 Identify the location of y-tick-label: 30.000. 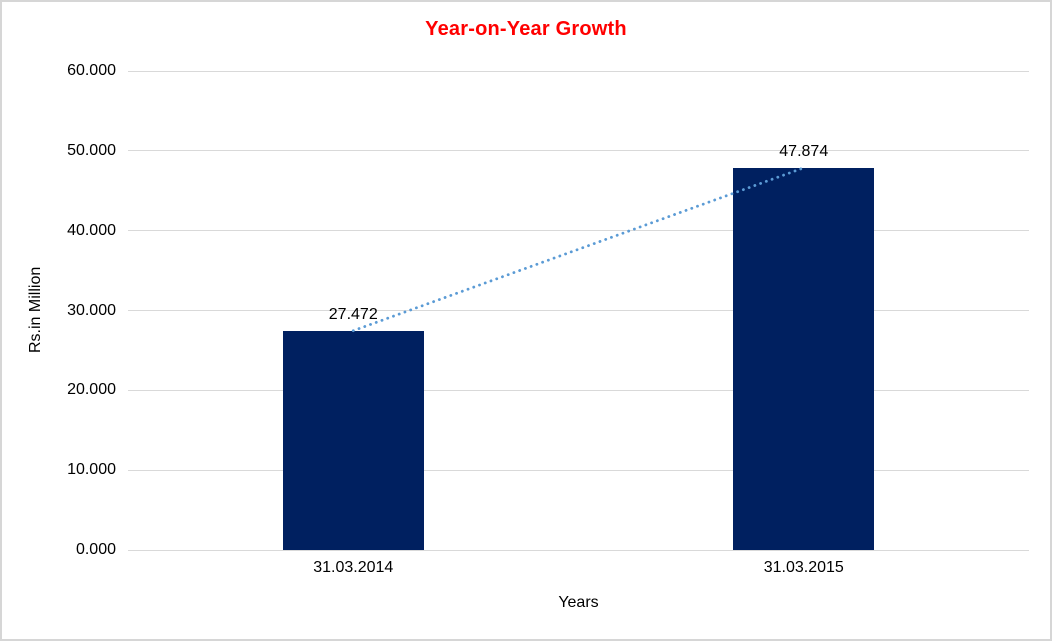
(91, 310).